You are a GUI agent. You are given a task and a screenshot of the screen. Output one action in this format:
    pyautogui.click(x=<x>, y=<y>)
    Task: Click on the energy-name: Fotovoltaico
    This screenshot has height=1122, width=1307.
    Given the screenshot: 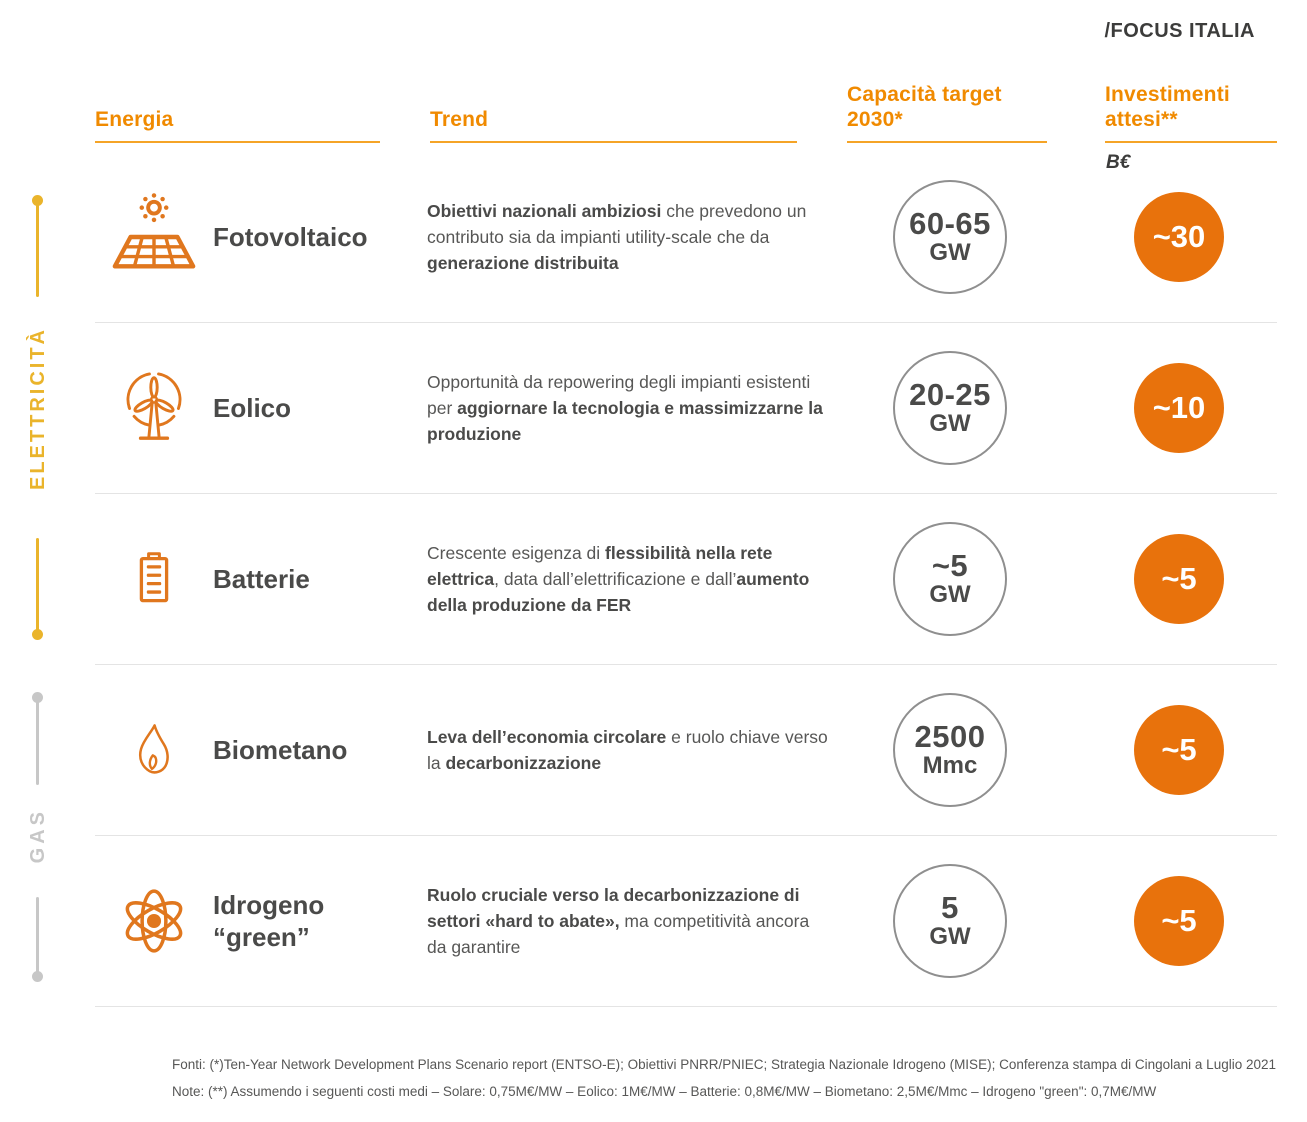 What is the action you would take?
    pyautogui.click(x=290, y=236)
    